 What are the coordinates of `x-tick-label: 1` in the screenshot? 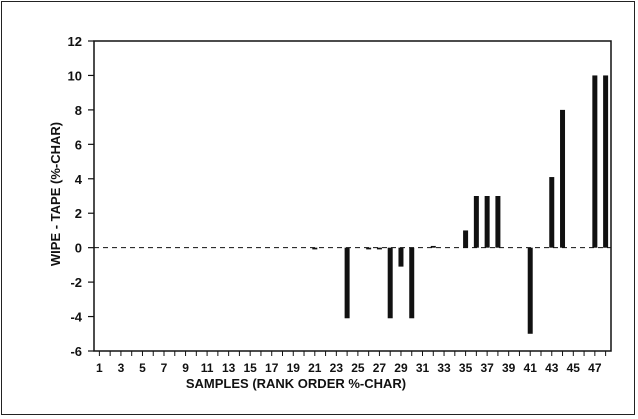 It's located at (99, 368).